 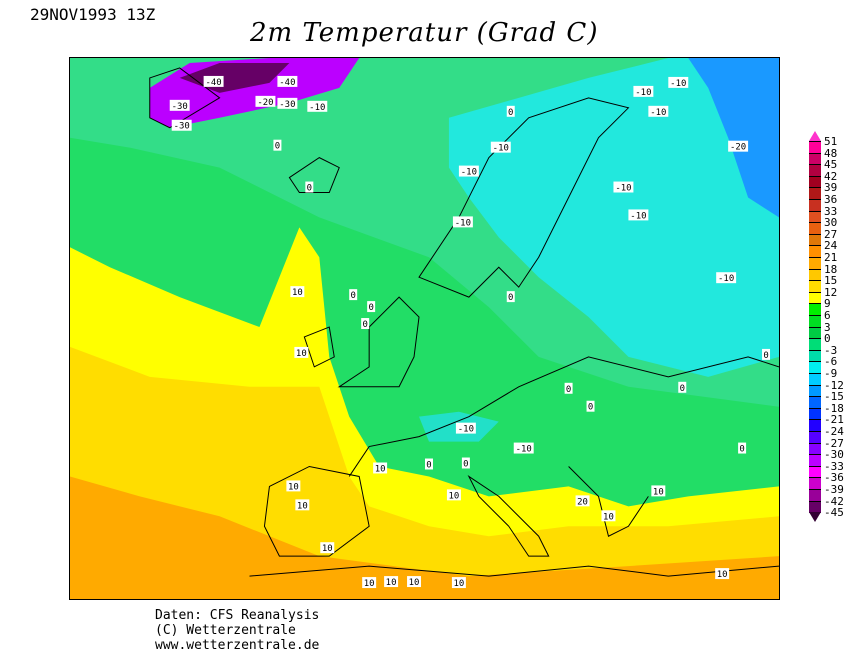 I want to click on legend-tick-label: -42, so click(x=834, y=501).